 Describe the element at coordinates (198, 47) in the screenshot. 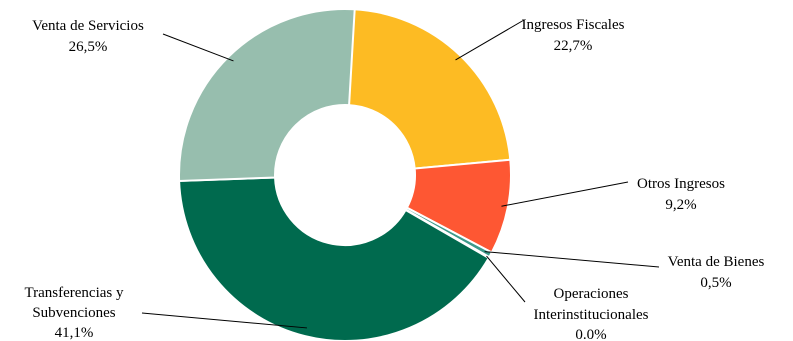

I see `leader-line-venta-de-servicios` at that location.